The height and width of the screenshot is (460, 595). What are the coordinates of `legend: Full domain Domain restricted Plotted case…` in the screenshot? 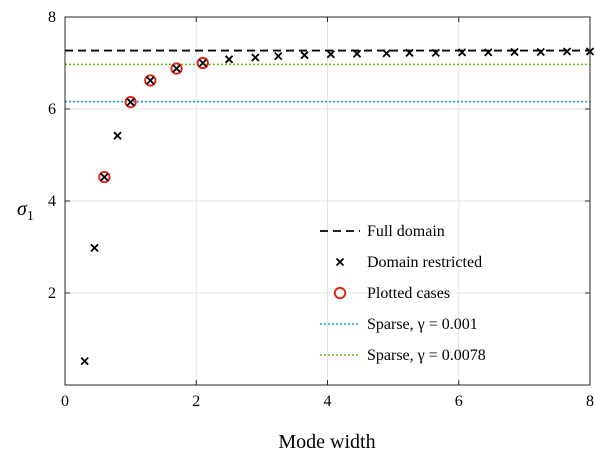 It's located at (403, 293).